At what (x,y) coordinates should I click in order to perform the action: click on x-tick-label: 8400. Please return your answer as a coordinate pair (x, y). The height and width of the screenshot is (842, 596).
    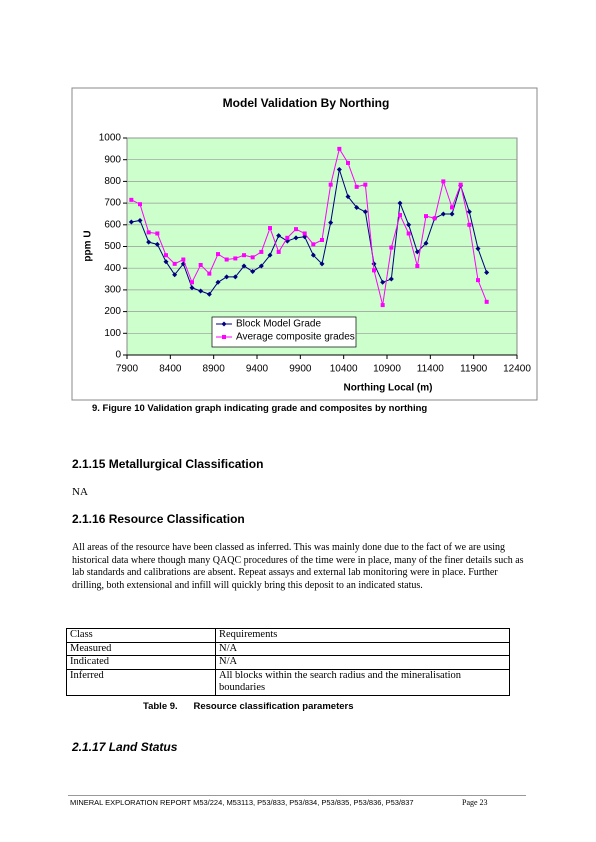
    Looking at the image, I should click on (170, 369).